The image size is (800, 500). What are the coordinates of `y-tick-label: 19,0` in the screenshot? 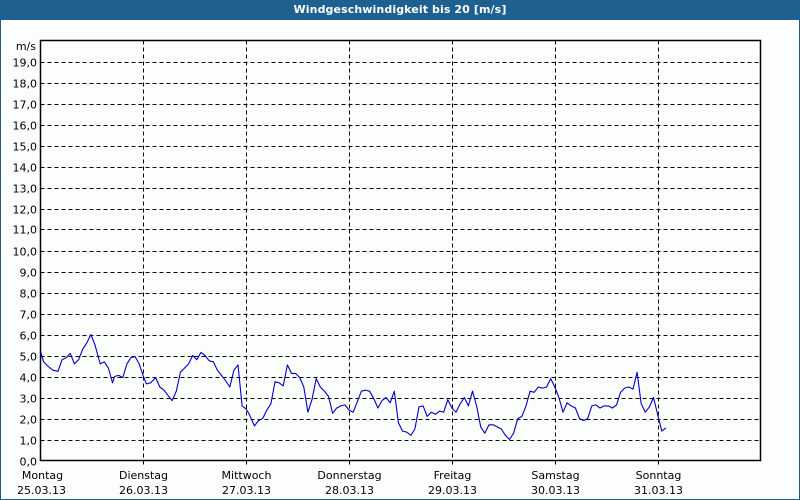 It's located at (25, 63).